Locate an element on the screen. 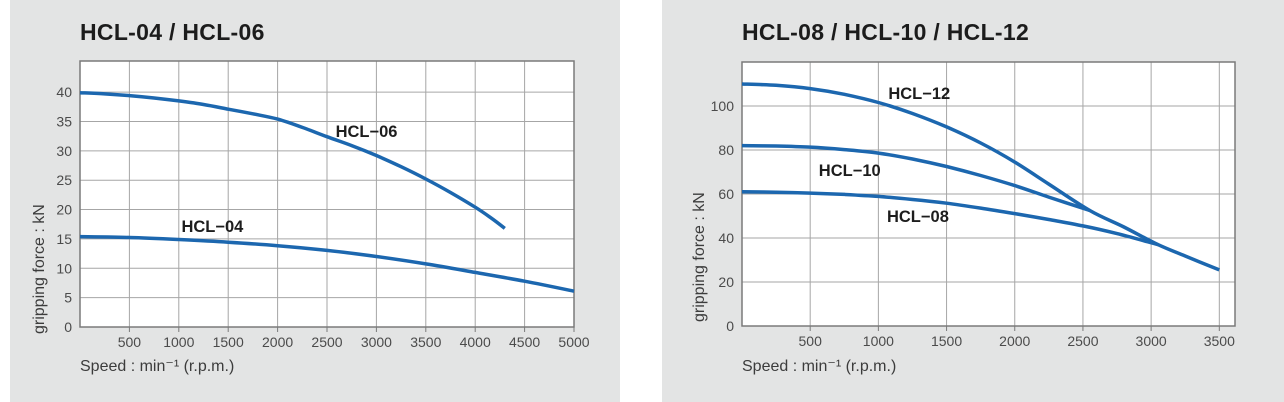 This screenshot has width=1284, height=402. y-tick-label: 35 is located at coordinates (64, 121).